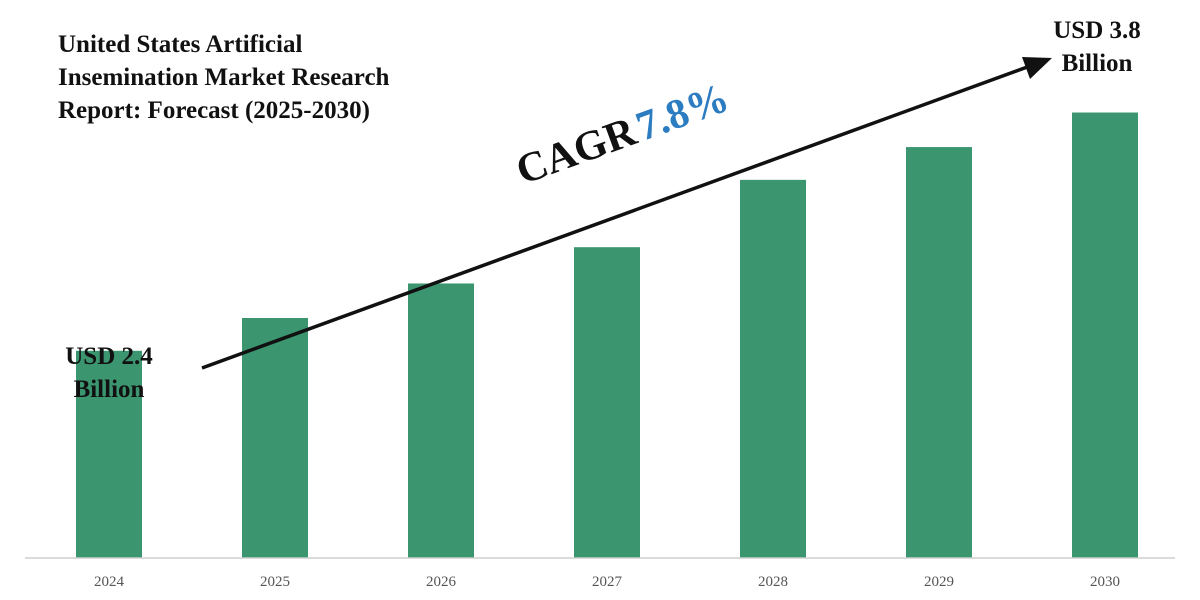 The height and width of the screenshot is (600, 1200). Describe the element at coordinates (441, 582) in the screenshot. I see `x-tick-label-2026: 2026` at that location.